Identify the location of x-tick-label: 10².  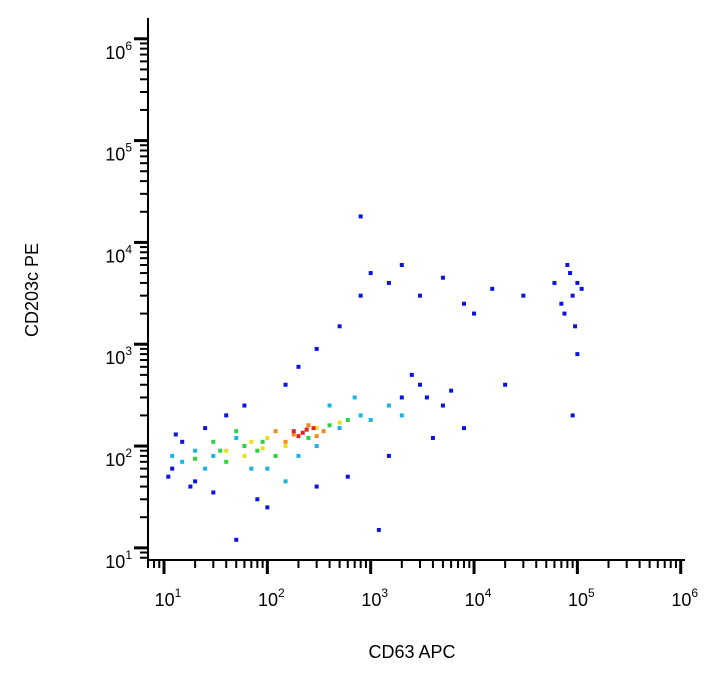
(271, 598).